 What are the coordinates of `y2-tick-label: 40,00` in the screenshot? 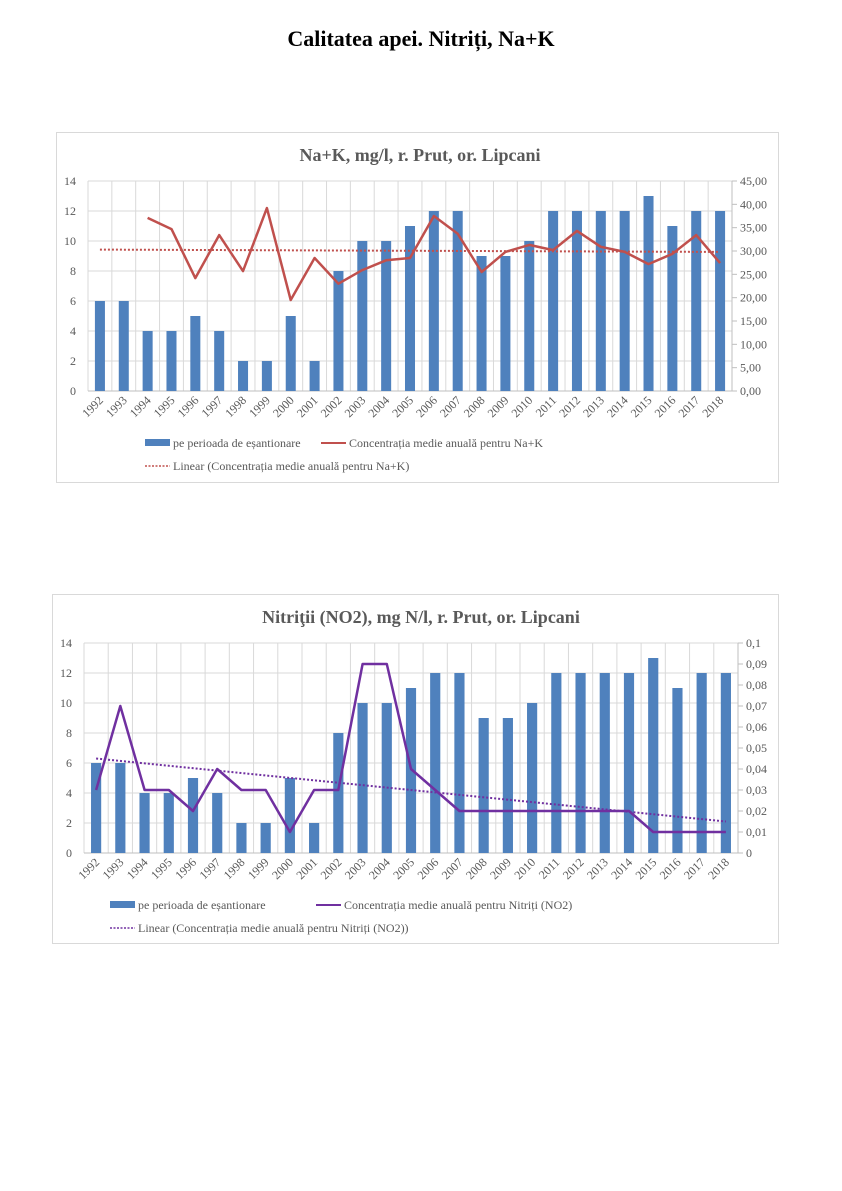 It's located at (753, 204).